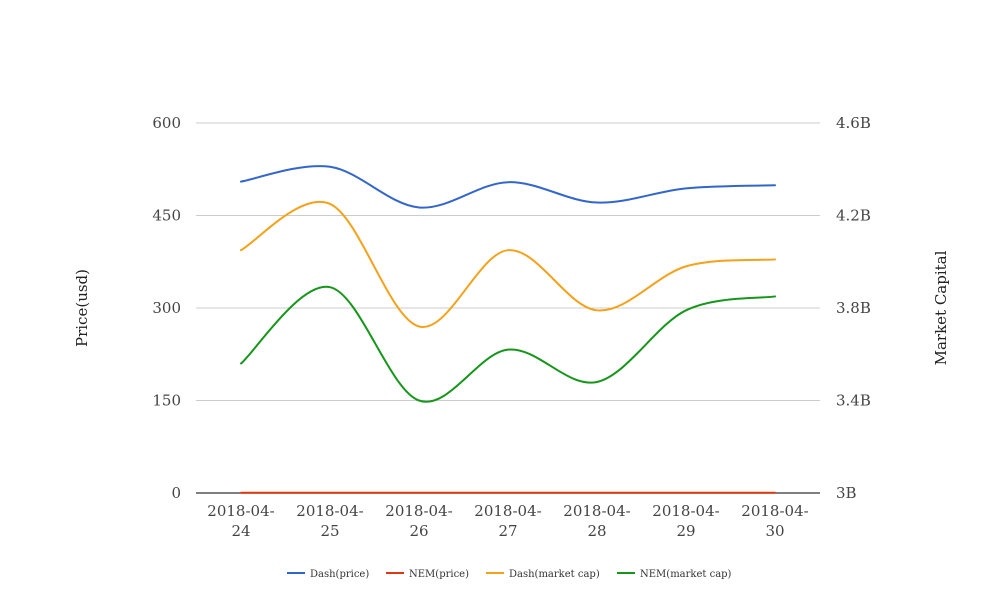 This screenshot has height=616, width=1008. I want to click on y-left-tick-label: 600, so click(166, 123).